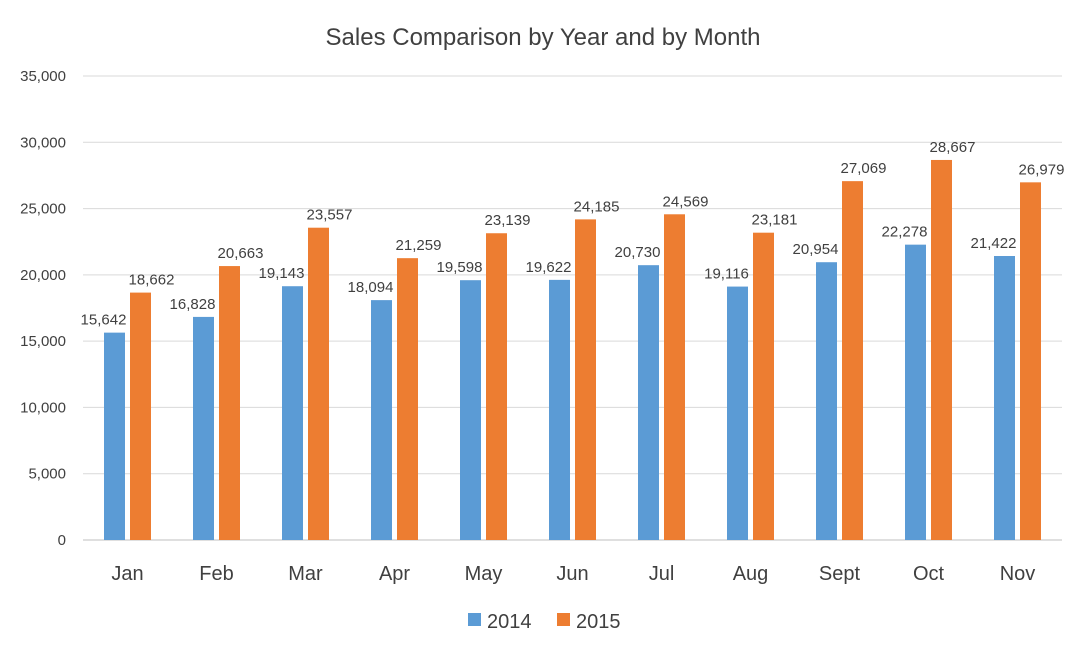 The image size is (1086, 656). What do you see at coordinates (241, 253) in the screenshot?
I see `data-label: 20,663` at bounding box center [241, 253].